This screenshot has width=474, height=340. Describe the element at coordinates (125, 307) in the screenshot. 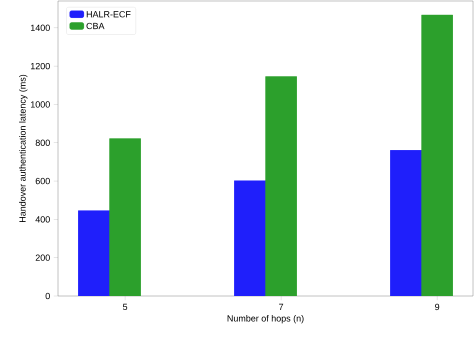

I see `x-tick-label: 5` at that location.